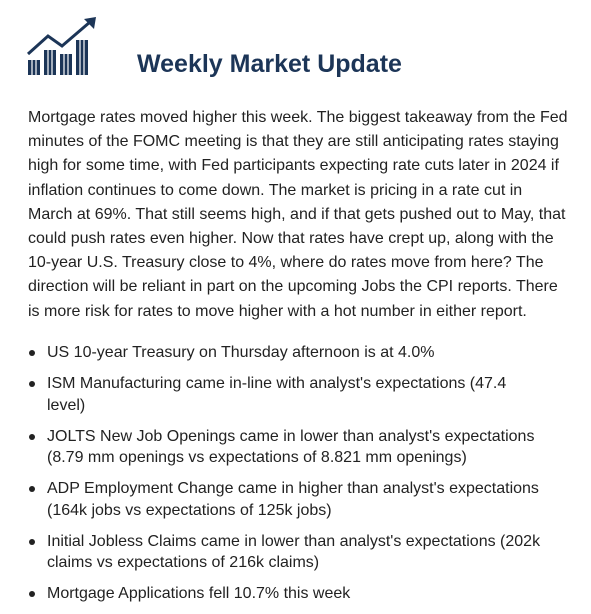 This screenshot has width=591, height=614. Describe the element at coordinates (269, 64) in the screenshot. I see `title: Weekly Market Update` at that location.